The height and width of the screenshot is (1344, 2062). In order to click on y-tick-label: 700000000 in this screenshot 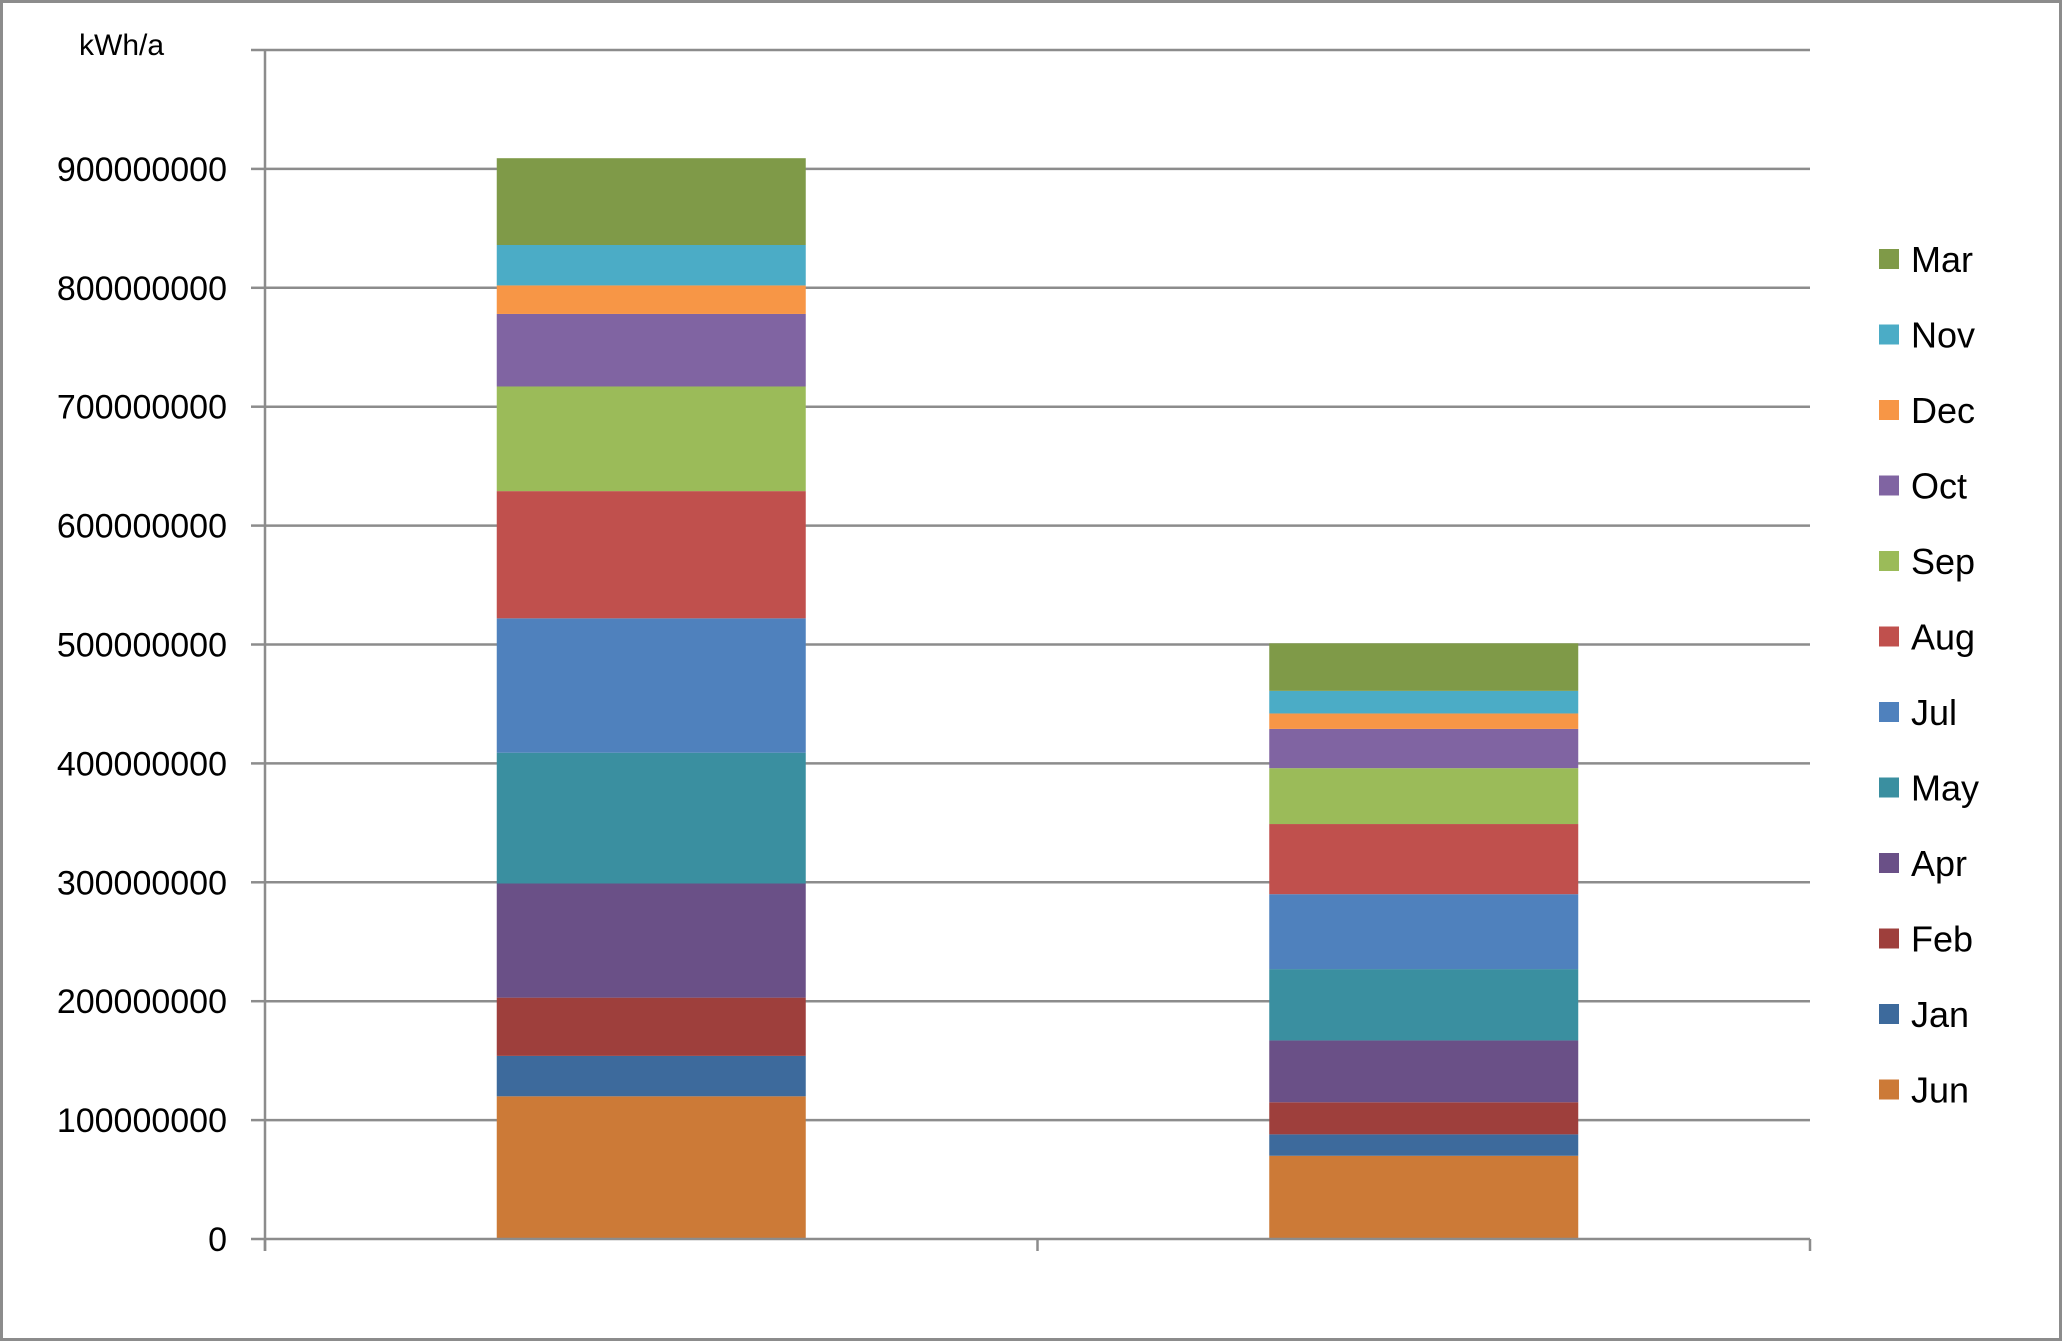, I will do `click(142, 408)`.